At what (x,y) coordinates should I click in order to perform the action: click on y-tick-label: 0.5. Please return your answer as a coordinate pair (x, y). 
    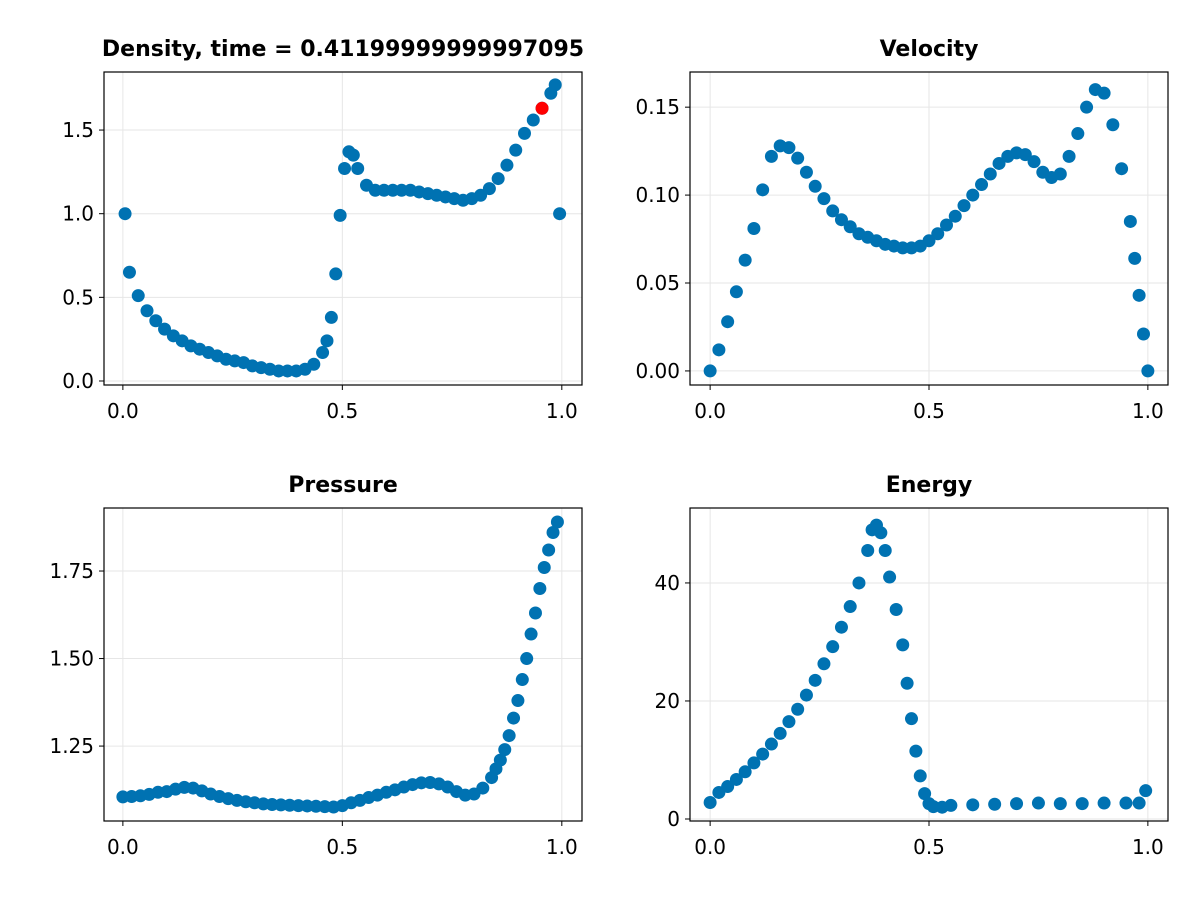
    Looking at the image, I should click on (78, 297).